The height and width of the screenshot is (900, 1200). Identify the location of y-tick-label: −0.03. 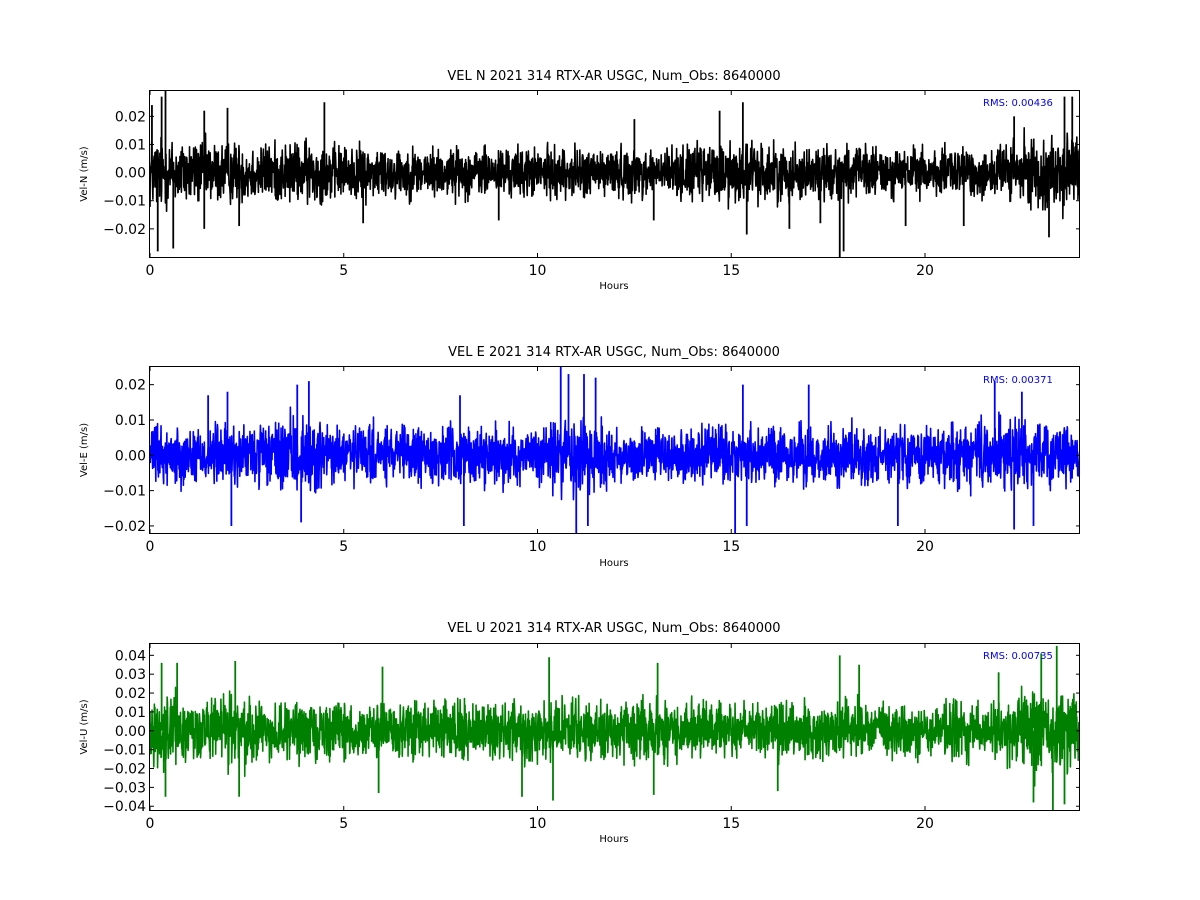
(124, 788).